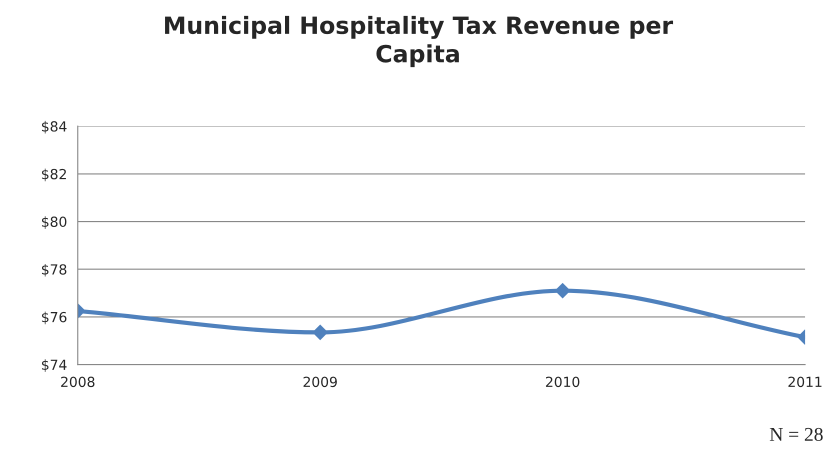 The height and width of the screenshot is (454, 836). Describe the element at coordinates (54, 270) in the screenshot. I see `y-tick-label: $78` at that location.